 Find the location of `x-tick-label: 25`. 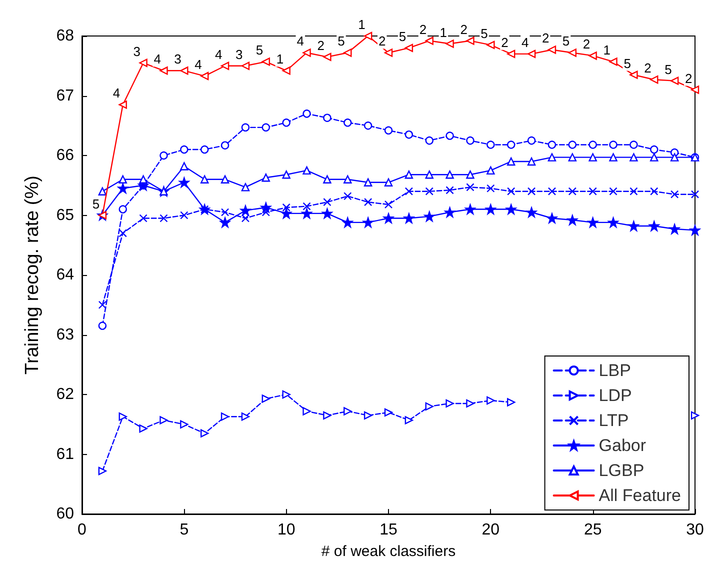

x-tick-label: 25 is located at coordinates (593, 530).